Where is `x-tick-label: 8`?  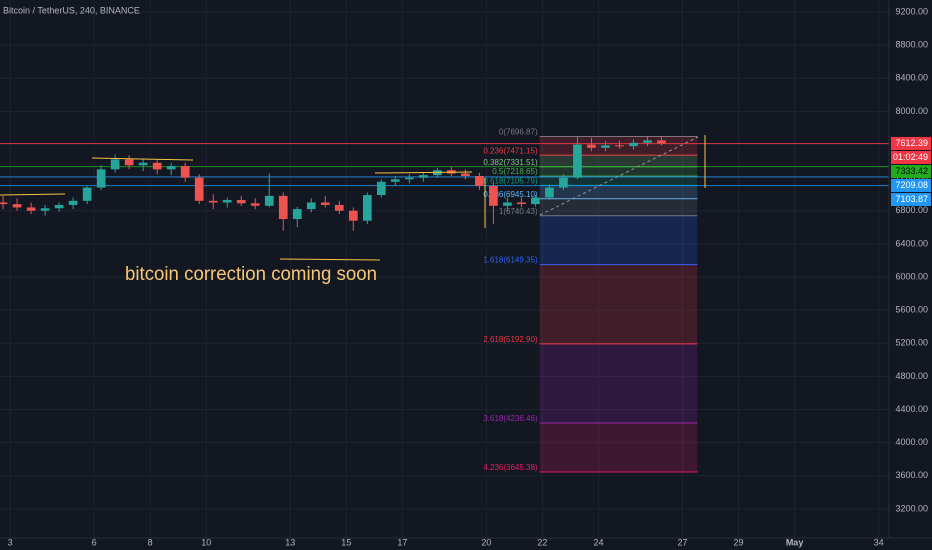
x-tick-label: 8 is located at coordinates (150, 542).